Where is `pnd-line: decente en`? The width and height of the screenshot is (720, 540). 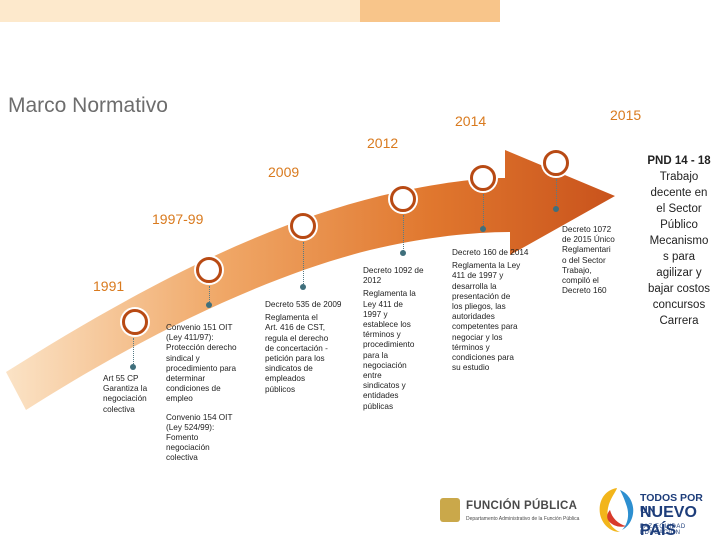
pnd-line: decente en is located at coordinates (679, 193).